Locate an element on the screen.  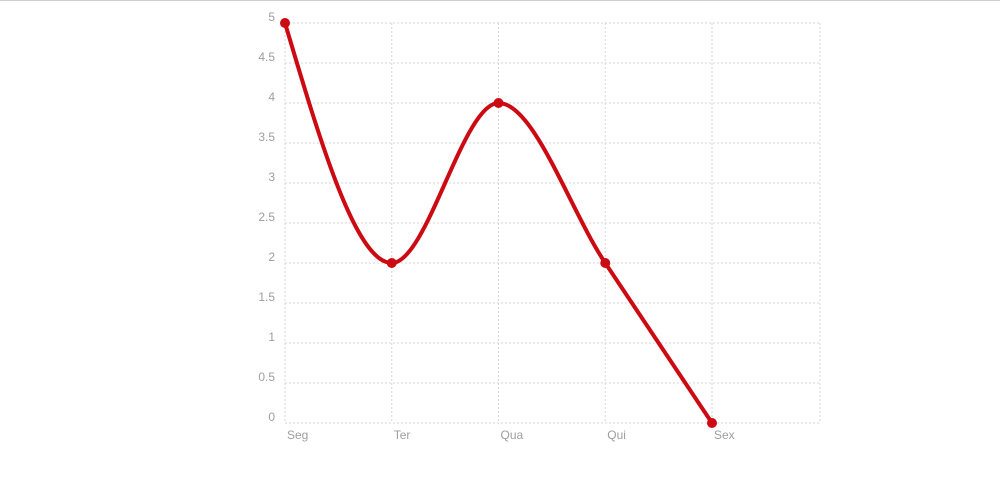
y-tick-label: 2 is located at coordinates (271, 257).